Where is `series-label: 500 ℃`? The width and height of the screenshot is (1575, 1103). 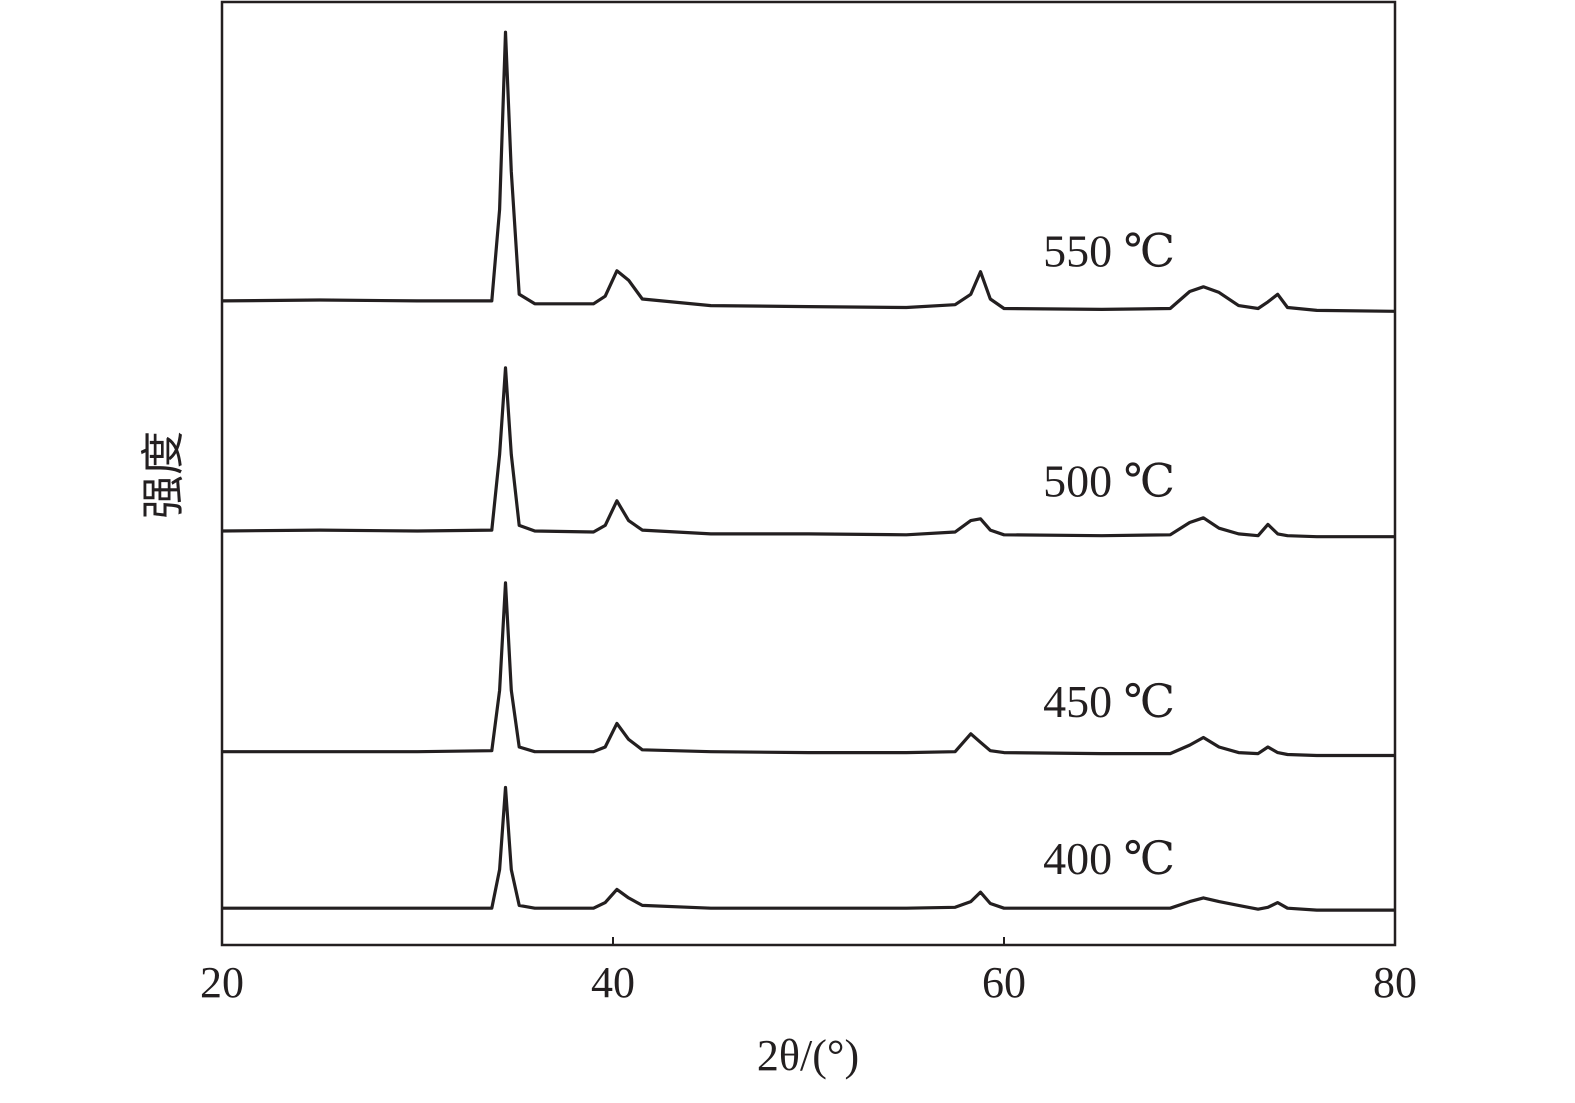
series-label: 500 ℃ is located at coordinates (1109, 481).